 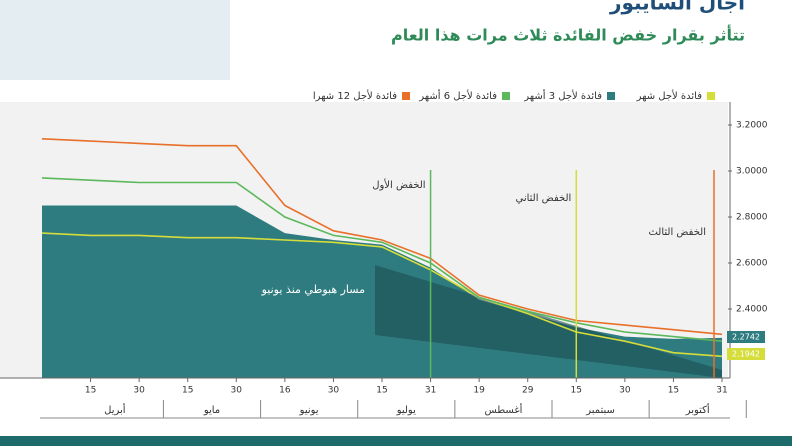 I want to click on x-tick-label: 29, so click(x=528, y=391).